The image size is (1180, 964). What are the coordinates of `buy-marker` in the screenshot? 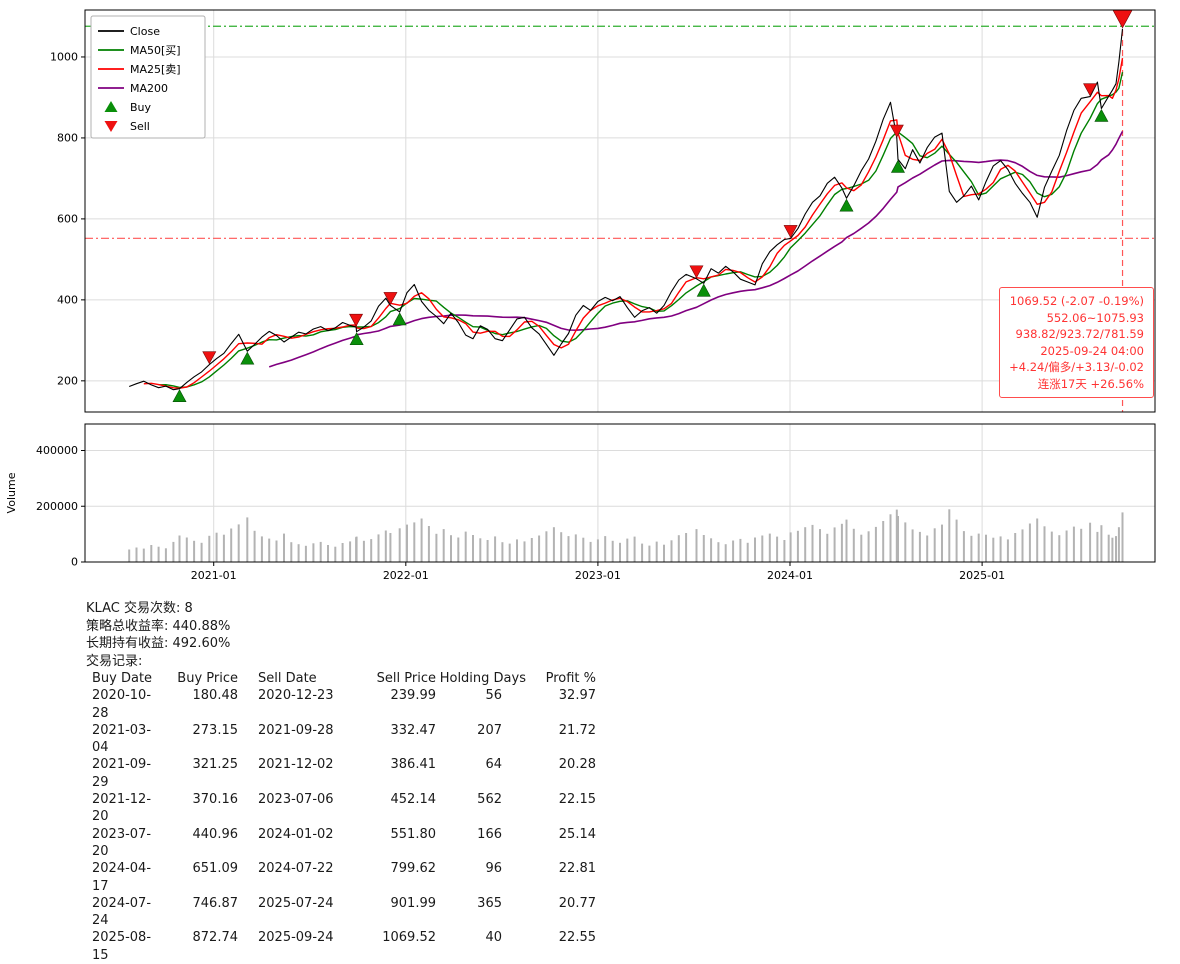 It's located at (1101, 115).